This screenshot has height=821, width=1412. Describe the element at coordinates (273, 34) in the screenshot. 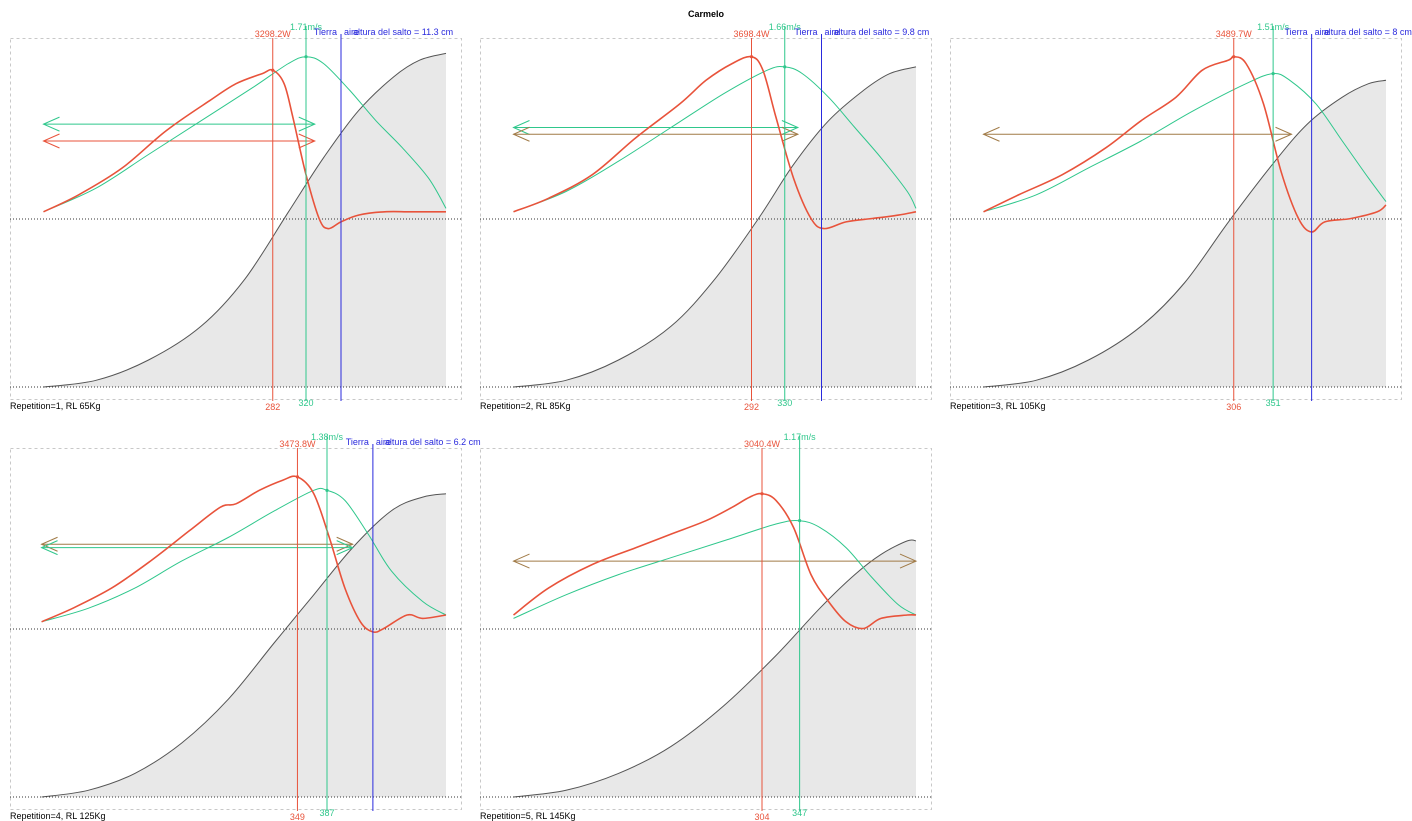

I see `peak-power-label: 3298.2W` at that location.